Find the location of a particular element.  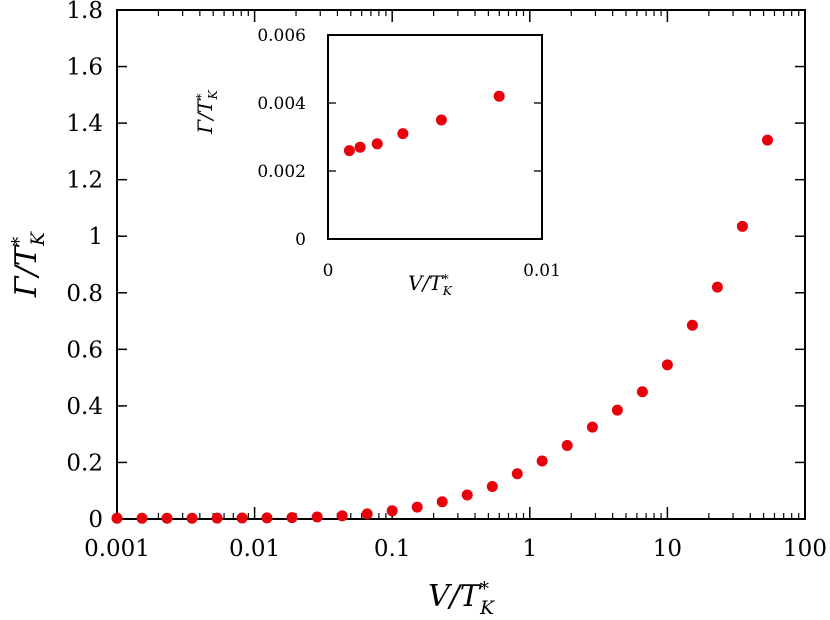

y-tick-label: 1.6 is located at coordinates (84, 68).